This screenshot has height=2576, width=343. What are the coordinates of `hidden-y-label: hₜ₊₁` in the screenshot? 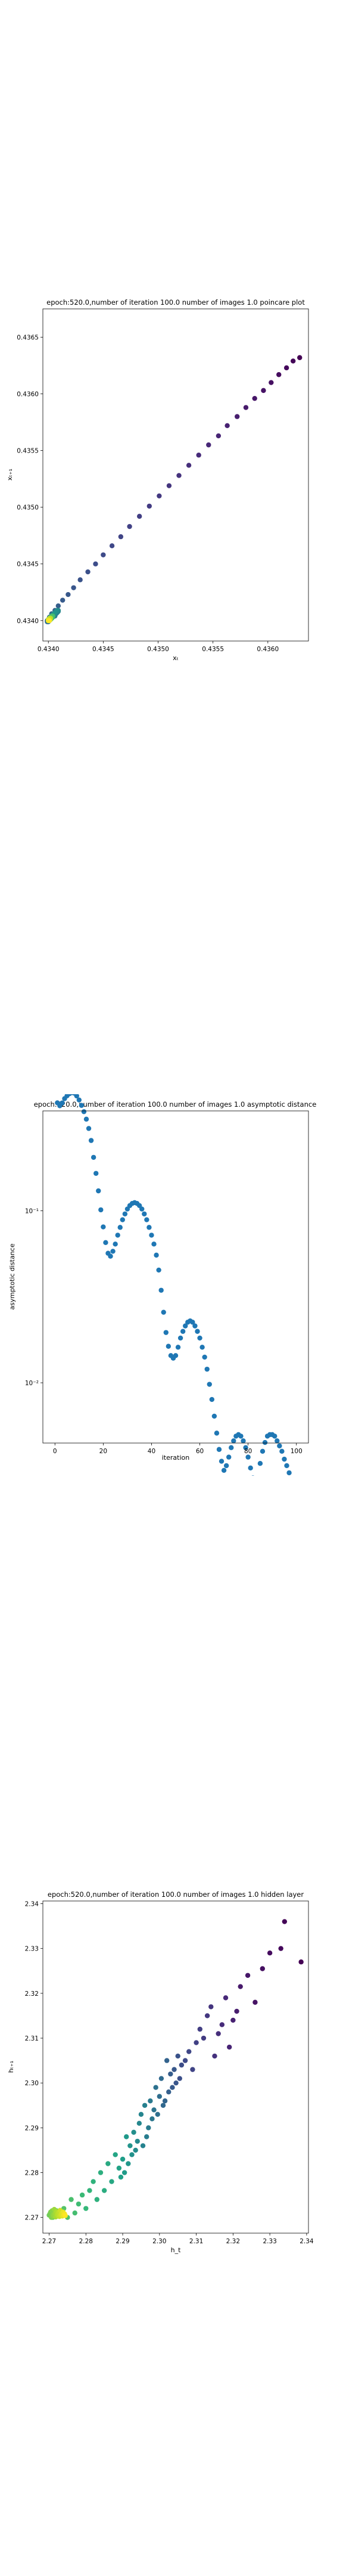 It's located at (11, 2067).